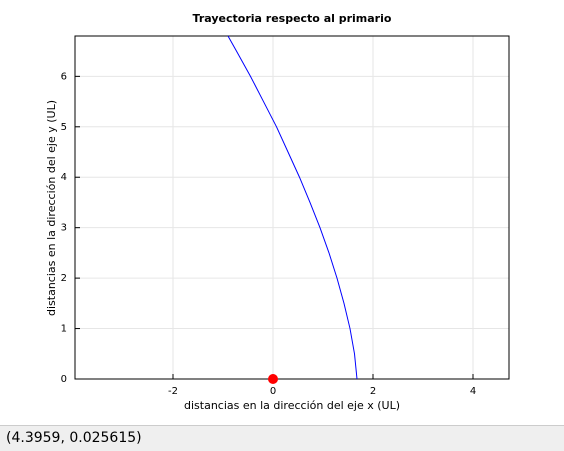 Image resolution: width=564 pixels, height=451 pixels. What do you see at coordinates (292, 18) in the screenshot?
I see `chart-title: Trayectoria respecto al primario` at bounding box center [292, 18].